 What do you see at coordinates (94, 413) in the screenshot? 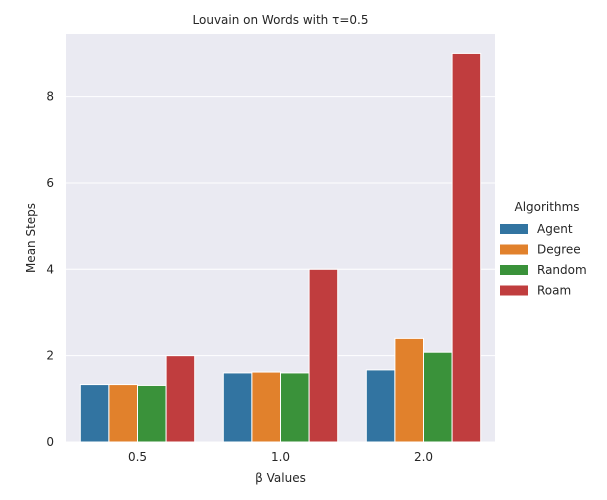
I see `bar-agent-0.5` at bounding box center [94, 413].